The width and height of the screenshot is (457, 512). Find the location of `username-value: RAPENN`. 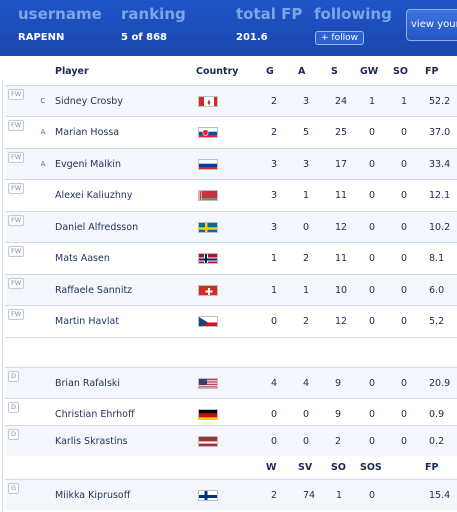

username-value: RAPENN is located at coordinates (41, 37).